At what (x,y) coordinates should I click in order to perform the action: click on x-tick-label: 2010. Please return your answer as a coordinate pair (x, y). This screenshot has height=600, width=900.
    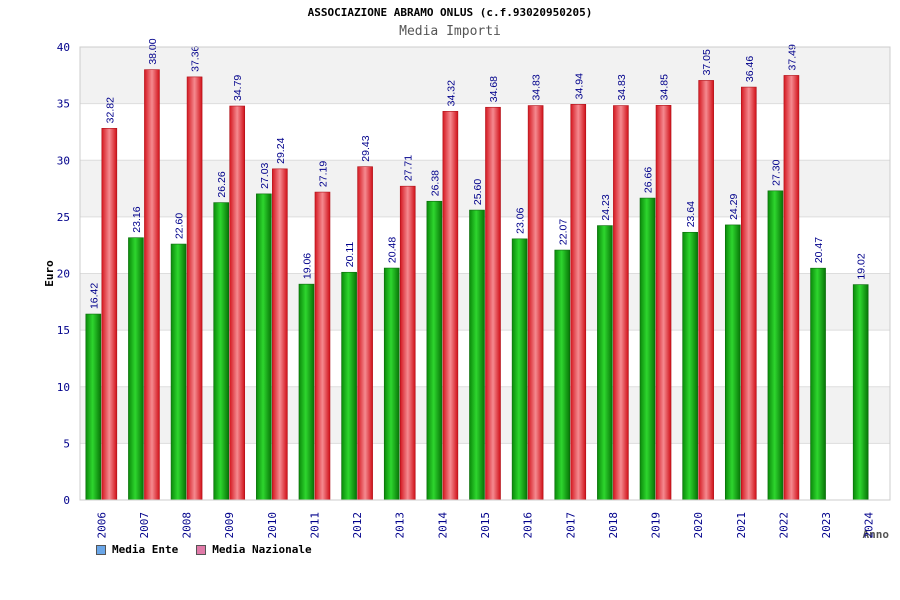
    Looking at the image, I should click on (272, 525).